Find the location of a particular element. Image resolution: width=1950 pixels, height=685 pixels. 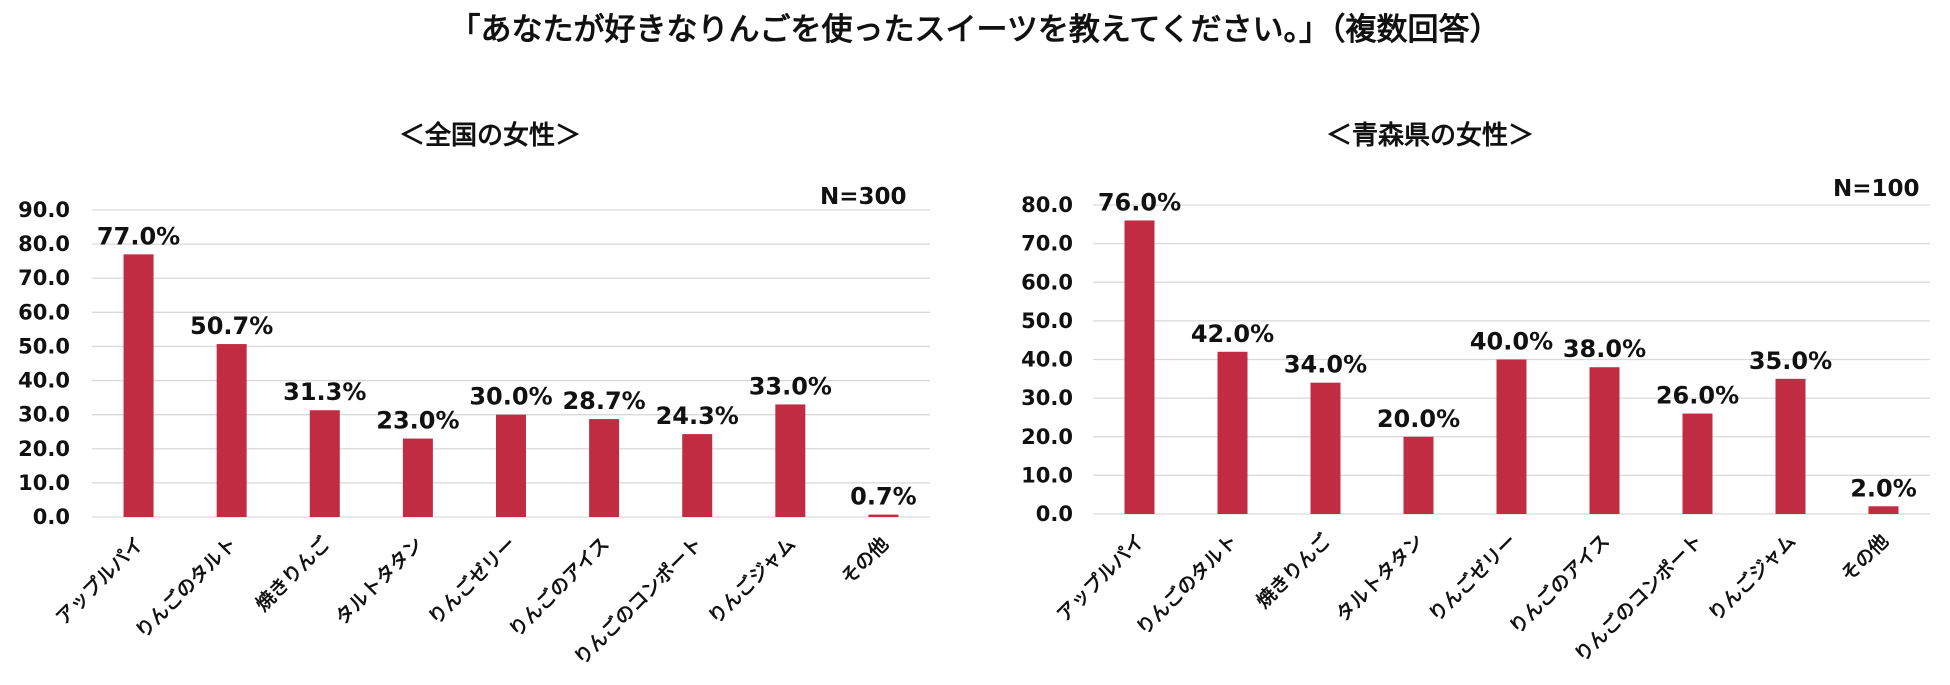

data-label: 30.0% is located at coordinates (510, 397).